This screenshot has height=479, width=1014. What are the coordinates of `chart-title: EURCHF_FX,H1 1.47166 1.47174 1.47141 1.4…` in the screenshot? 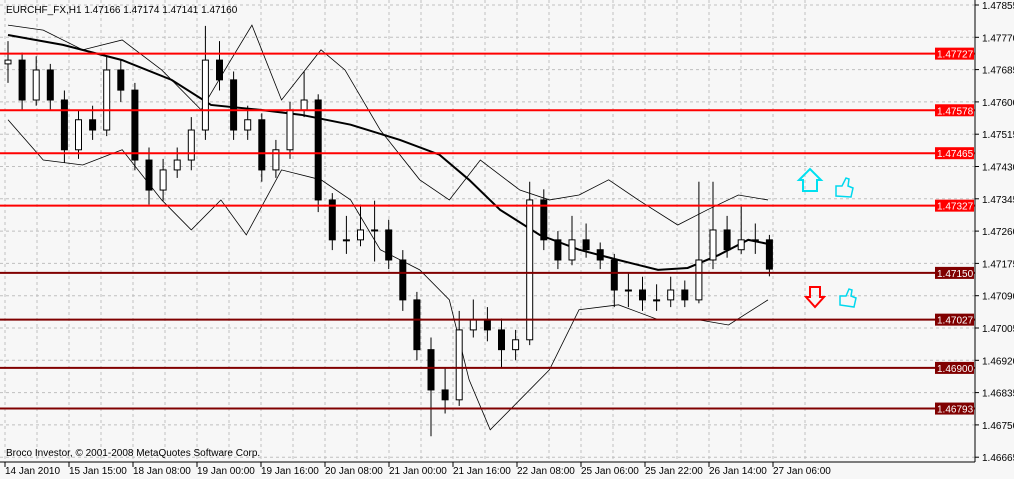 It's located at (122, 10).